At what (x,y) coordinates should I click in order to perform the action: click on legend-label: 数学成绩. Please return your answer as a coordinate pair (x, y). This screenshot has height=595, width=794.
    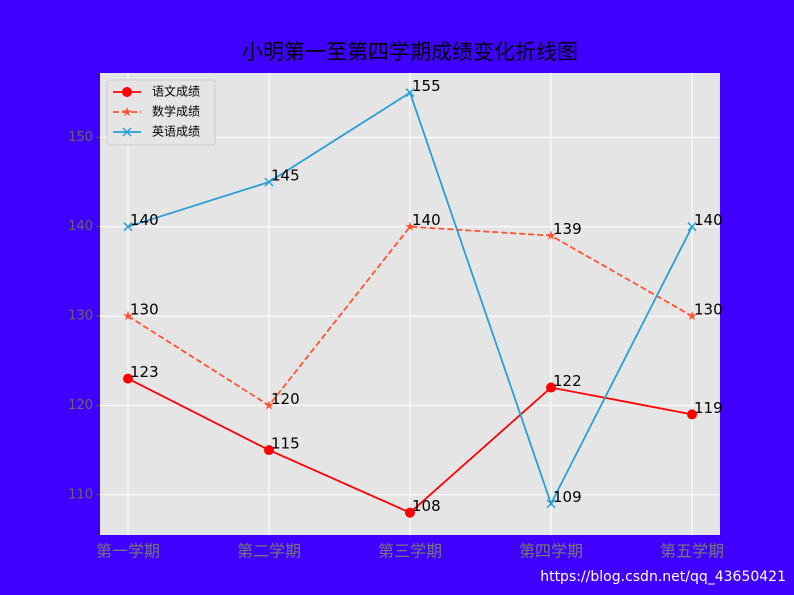
    Looking at the image, I should click on (176, 111).